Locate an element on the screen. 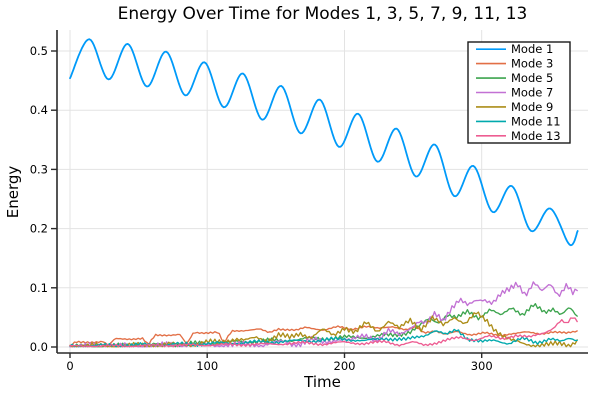 This screenshot has width=600, height=400. x-axis-label: Time is located at coordinates (322, 382).